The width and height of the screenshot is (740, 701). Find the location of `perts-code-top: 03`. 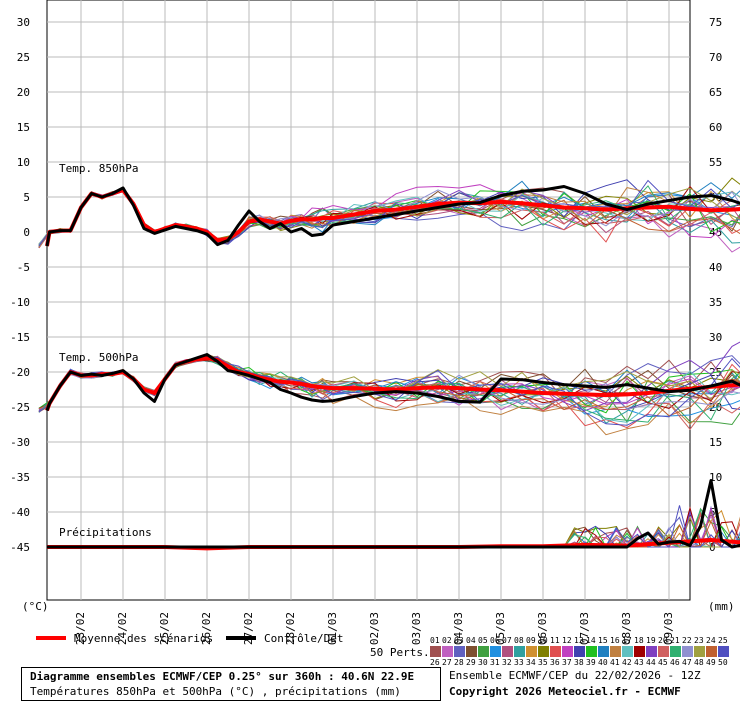

perts-code-top: 03 is located at coordinates (459, 640).